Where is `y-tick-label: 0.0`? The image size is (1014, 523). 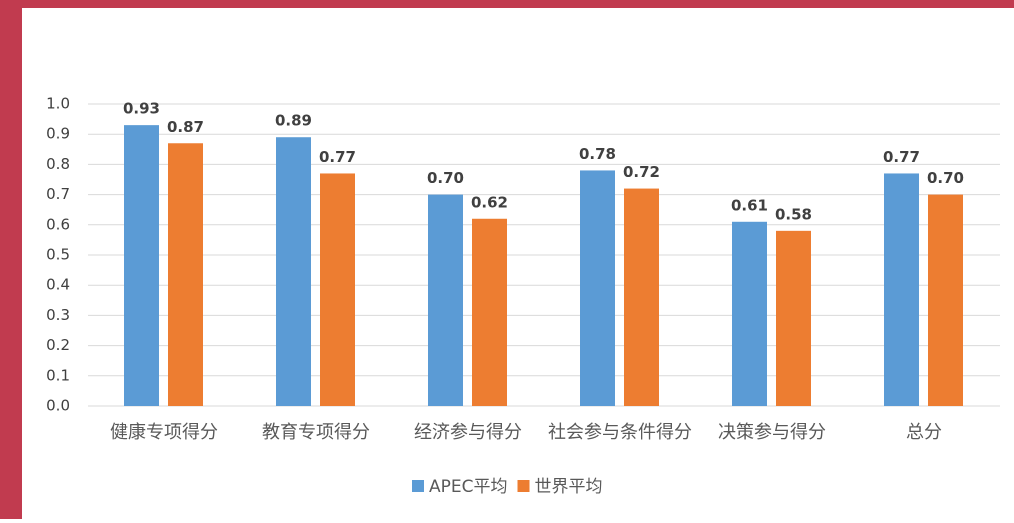 y-tick-label: 0.0 is located at coordinates (58, 406).